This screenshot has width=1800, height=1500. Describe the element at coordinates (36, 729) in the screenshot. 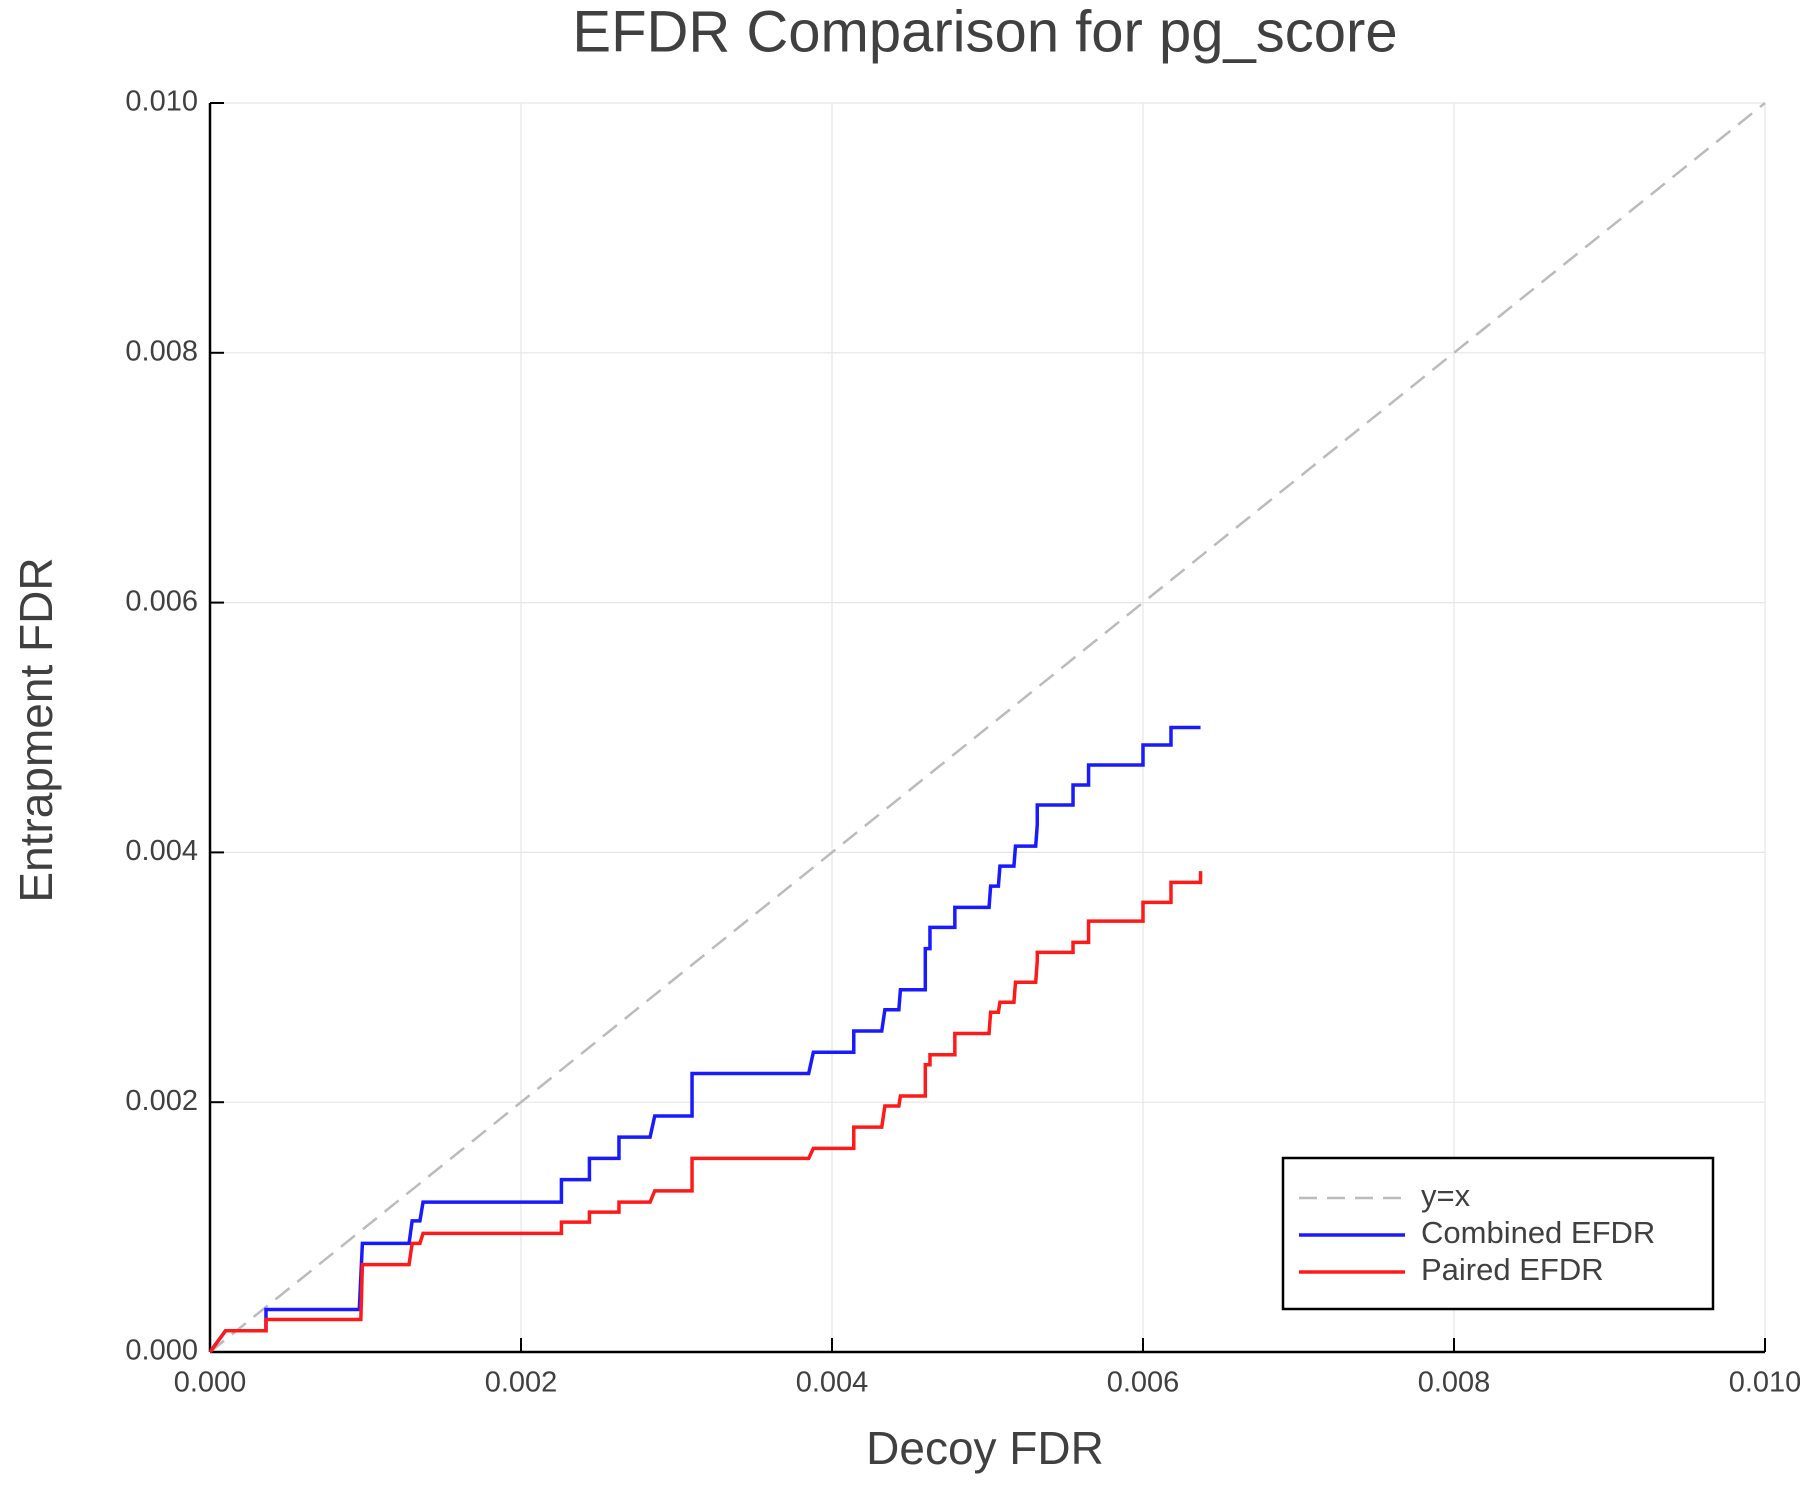

I see `y-axis-label: Entrapment FDR` at that location.